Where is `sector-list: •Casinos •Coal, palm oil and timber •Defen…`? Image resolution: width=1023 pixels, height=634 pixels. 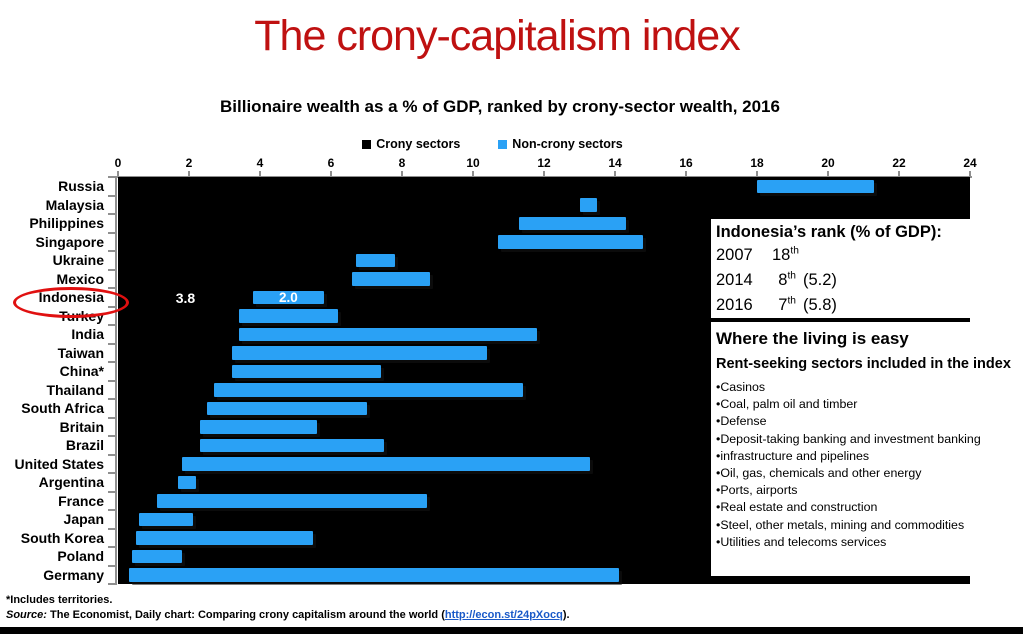
sector-list: •Casinos •Coal, palm oil and timber •Defen… is located at coordinates (867, 465).